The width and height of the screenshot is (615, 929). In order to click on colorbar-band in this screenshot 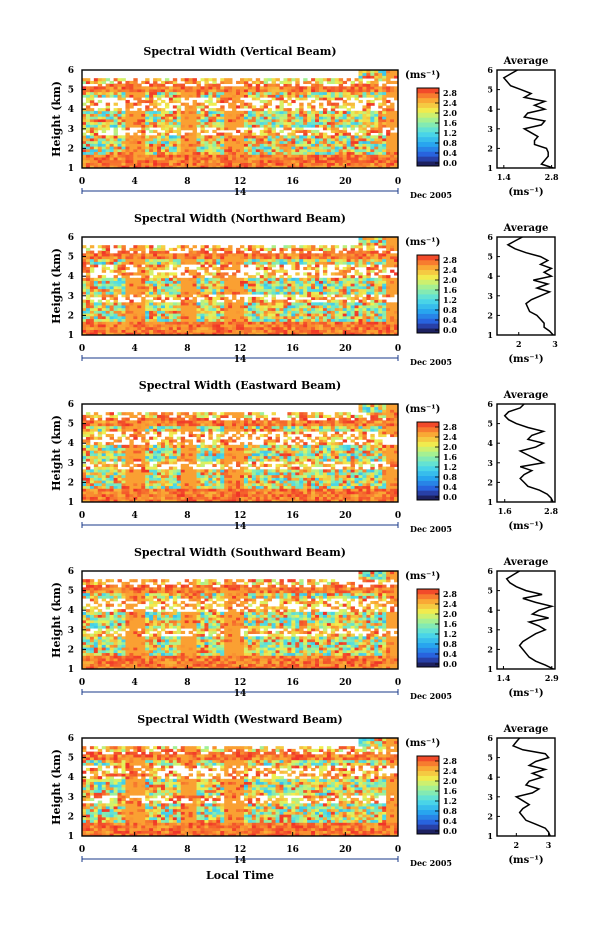, I will do `click(428, 125)`.